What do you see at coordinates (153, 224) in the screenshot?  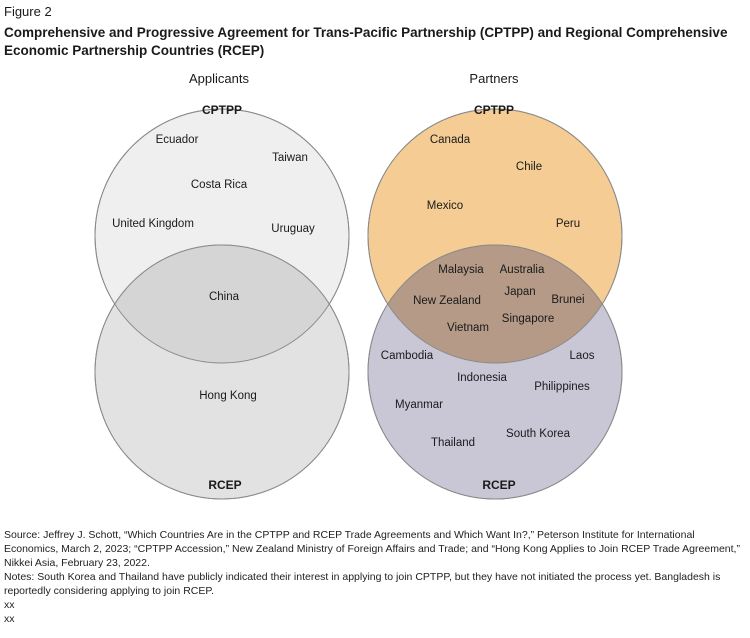 I see `country-label: United Kingdom` at bounding box center [153, 224].